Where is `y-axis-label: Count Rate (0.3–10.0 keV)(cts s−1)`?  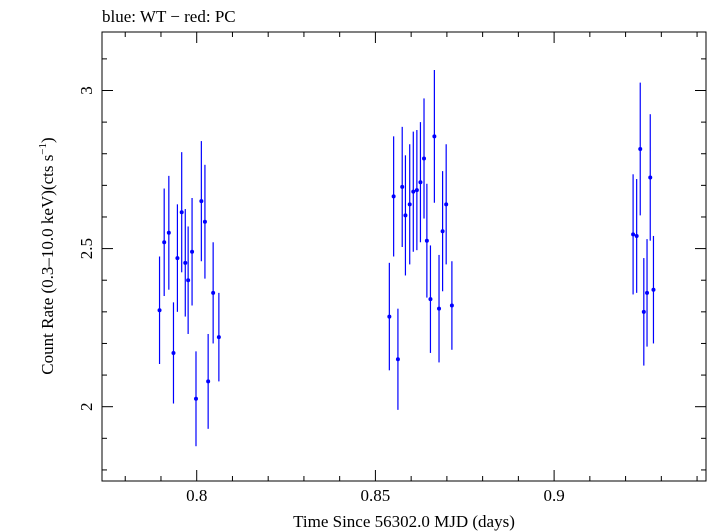 y-axis-label: Count Rate (0.3–10.0 keV)(cts s−1) is located at coordinates (47, 255).